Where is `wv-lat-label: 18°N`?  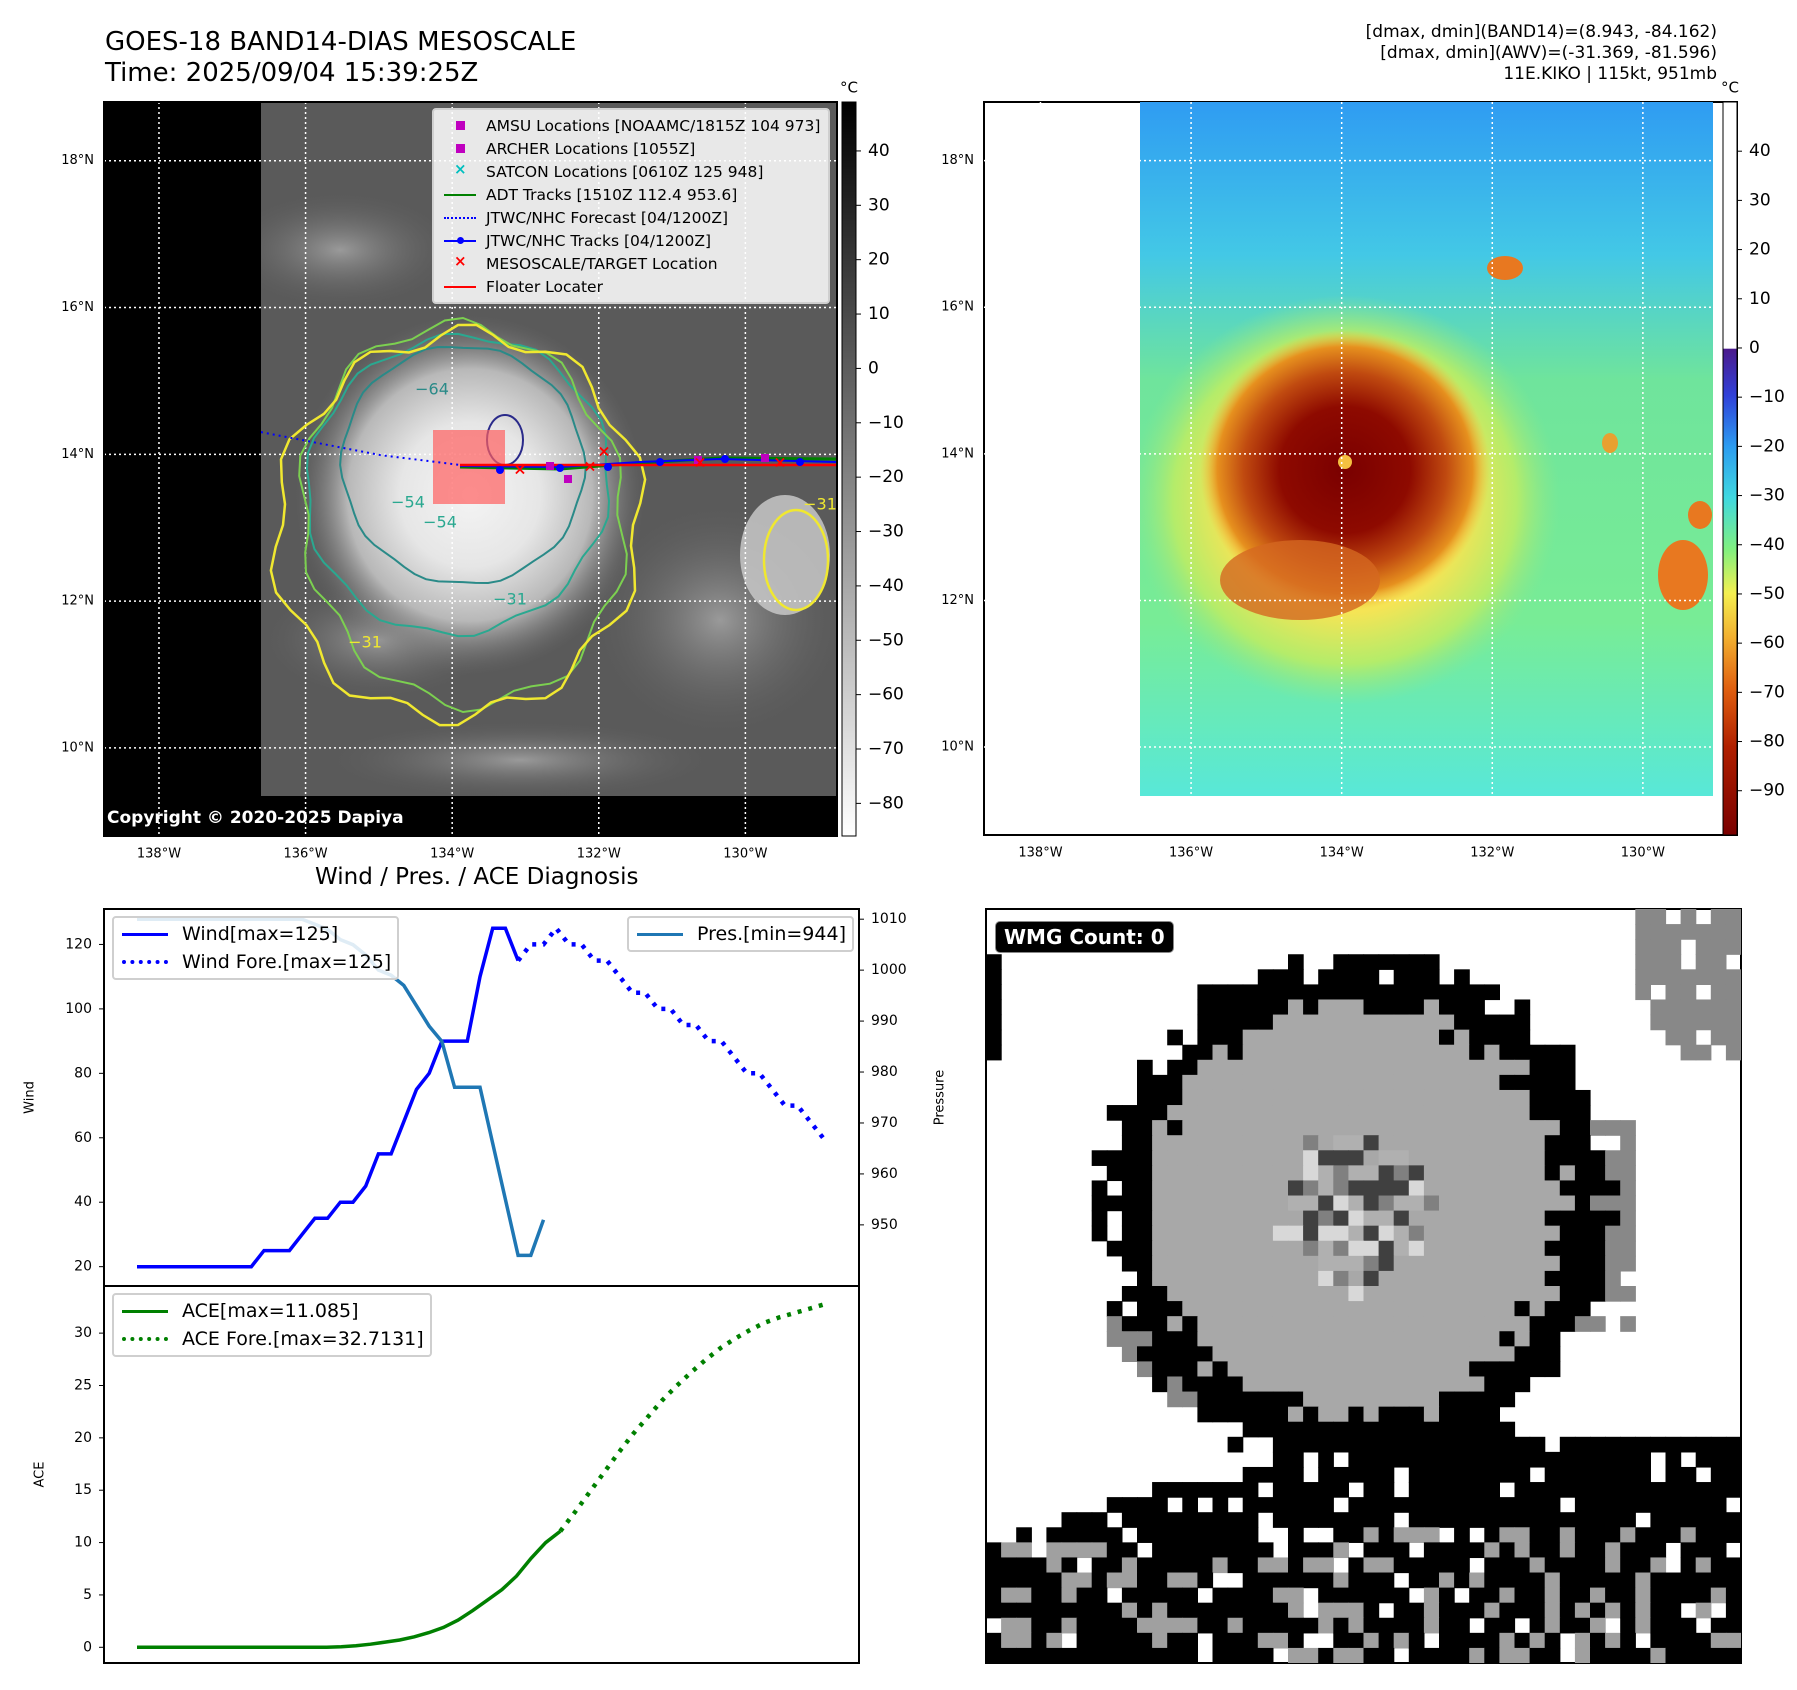 wv-lat-label: 18°N is located at coordinates (957, 160).